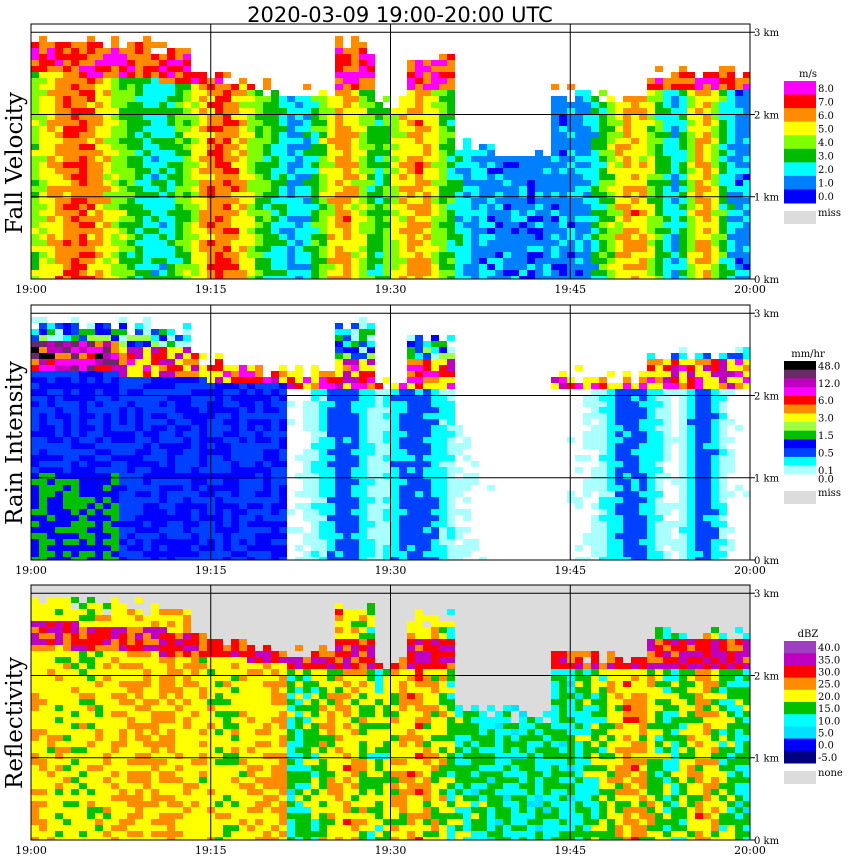  Describe the element at coordinates (826, 129) in the screenshot. I see `colorbar-label: 5.0` at that location.